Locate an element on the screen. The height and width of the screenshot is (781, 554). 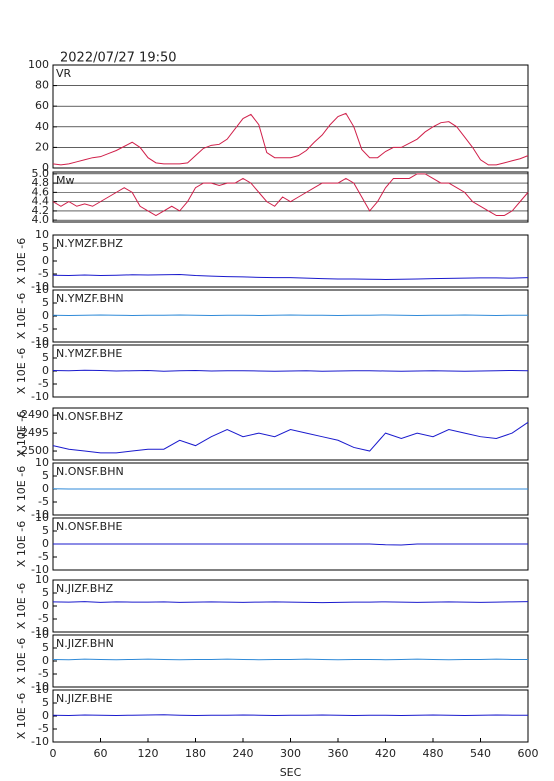
y-tick-label: 40 is located at coordinates (42, 126).